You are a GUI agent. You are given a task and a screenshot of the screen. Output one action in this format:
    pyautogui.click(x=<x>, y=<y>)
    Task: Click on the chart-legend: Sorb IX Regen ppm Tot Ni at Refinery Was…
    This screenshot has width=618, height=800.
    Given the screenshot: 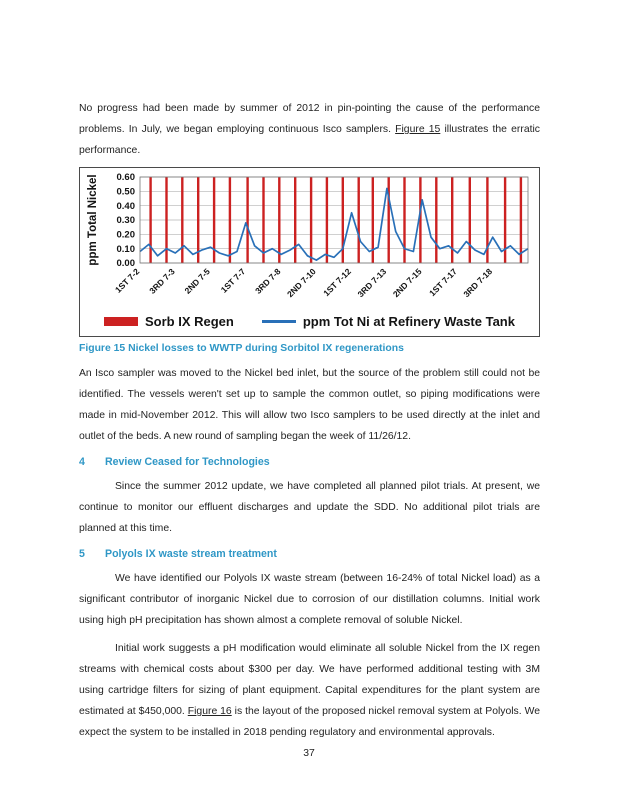 What is the action you would take?
    pyautogui.click(x=309, y=324)
    